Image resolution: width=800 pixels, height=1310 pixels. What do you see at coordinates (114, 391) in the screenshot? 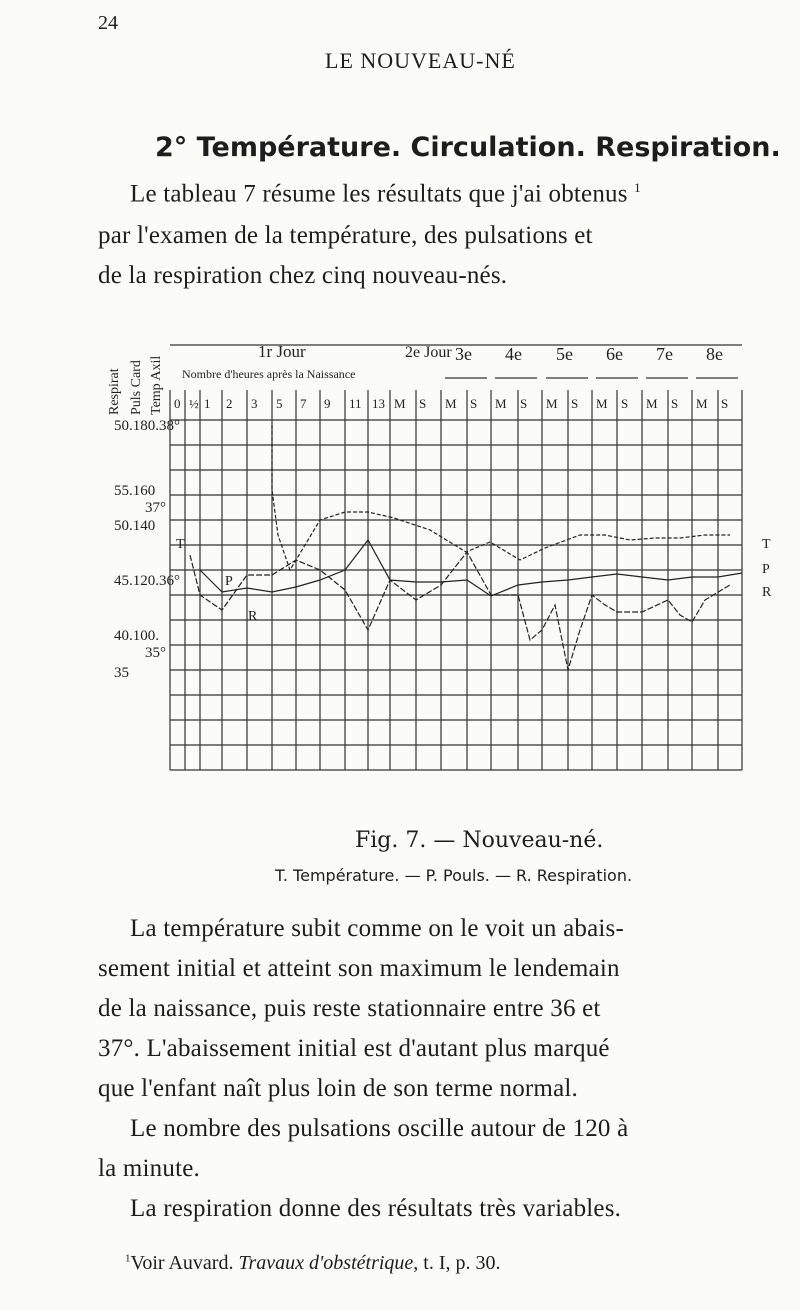
I see `row-header: Respirat` at bounding box center [114, 391].